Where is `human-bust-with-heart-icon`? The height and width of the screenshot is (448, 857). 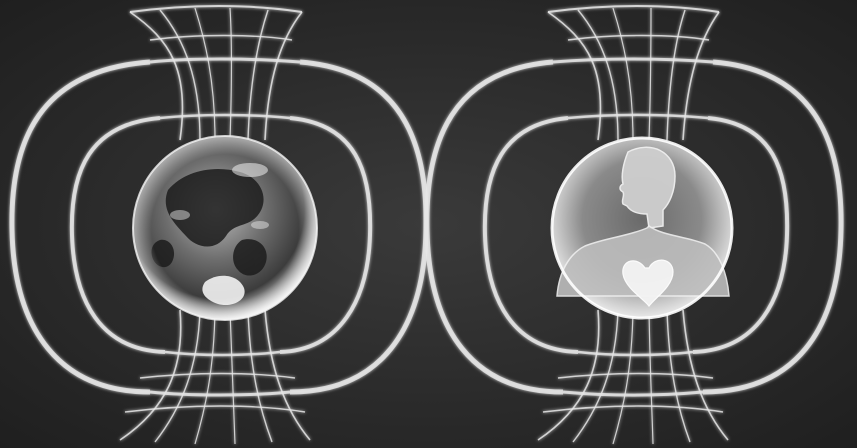 human-bust-with-heart-icon is located at coordinates (642, 228).